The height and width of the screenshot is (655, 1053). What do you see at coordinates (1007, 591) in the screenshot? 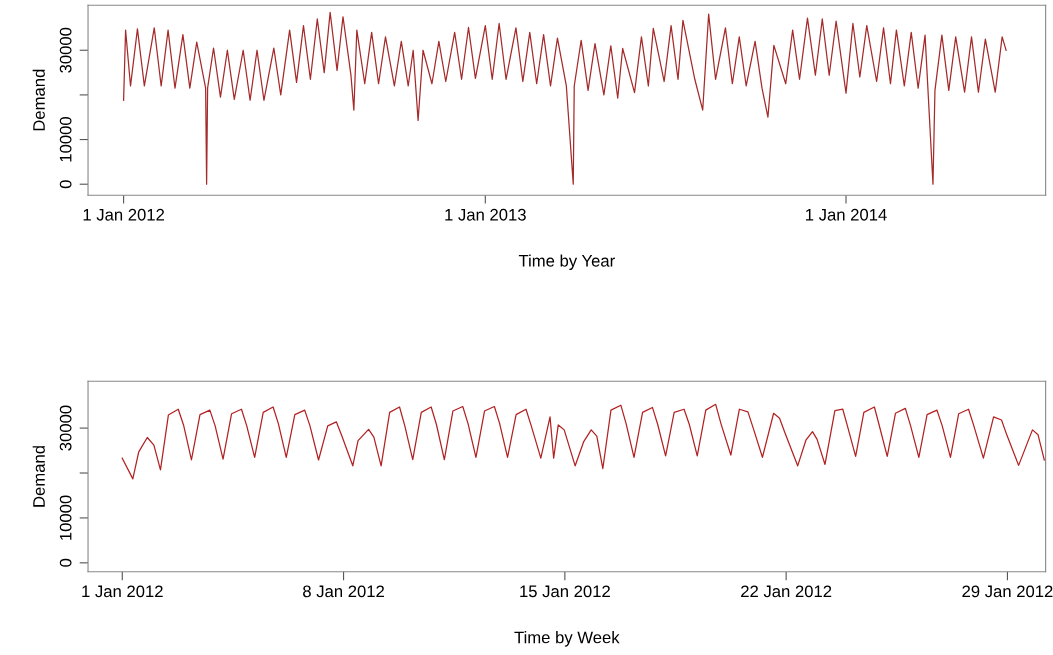
I see `x-tick-label: 29 Jan 2012` at bounding box center [1007, 591].